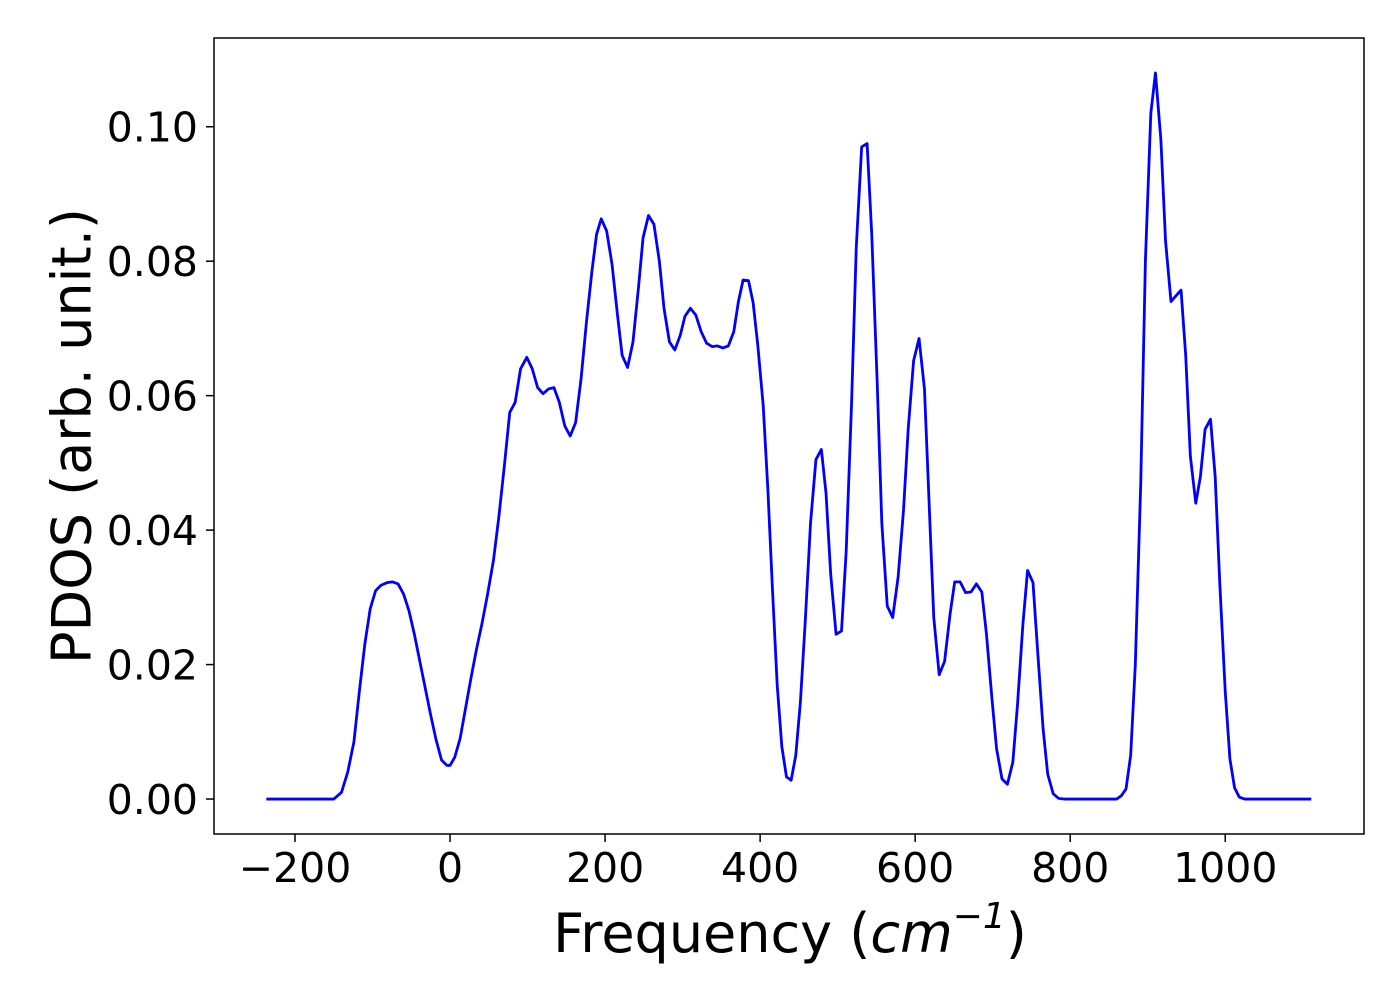 Image resolution: width=1400 pixels, height=1000 pixels. What do you see at coordinates (1016, 933) in the screenshot?
I see `x-label-end: )` at bounding box center [1016, 933].